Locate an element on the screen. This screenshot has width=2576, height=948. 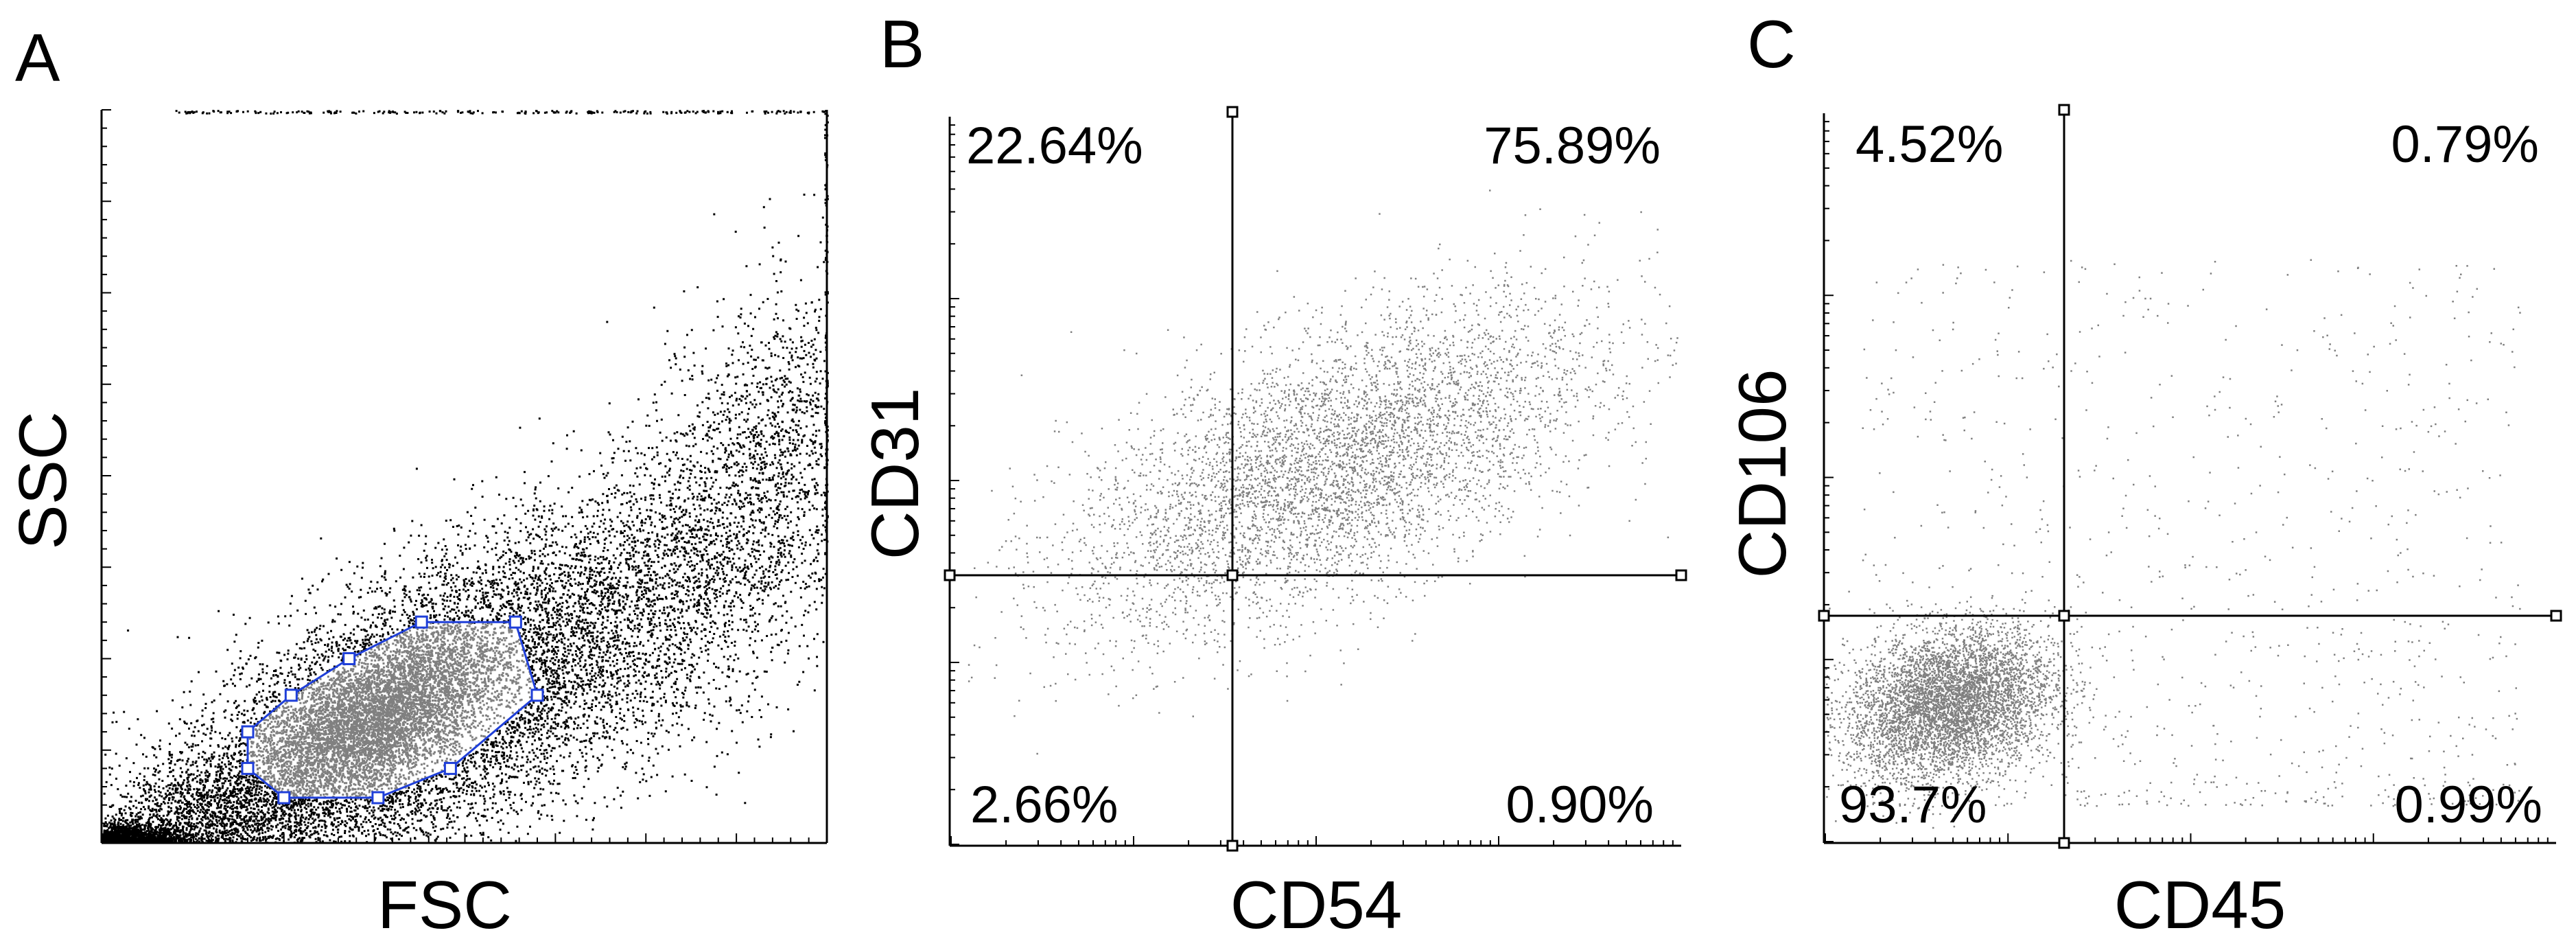
panel-a-x-label: FSC is located at coordinates (444, 905).